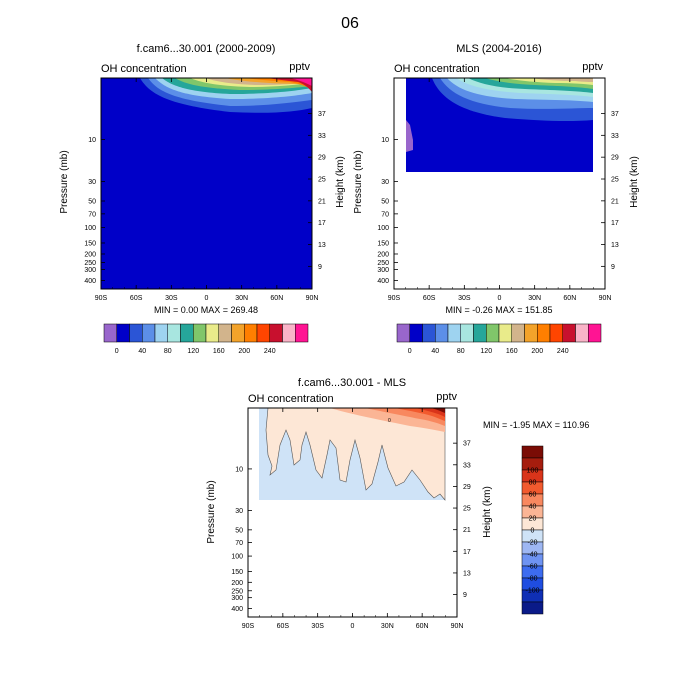  What do you see at coordinates (352, 383) in the screenshot?
I see `panel-diff-title: f.cam6...30.001 - MLS` at bounding box center [352, 383].